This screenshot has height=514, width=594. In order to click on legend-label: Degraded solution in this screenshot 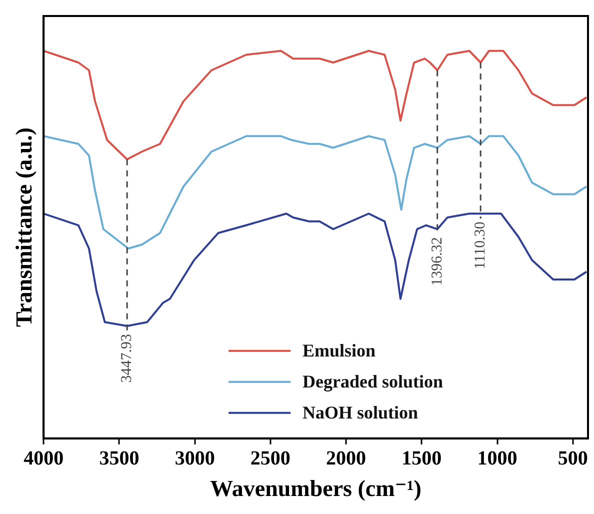, I will do `click(373, 382)`.